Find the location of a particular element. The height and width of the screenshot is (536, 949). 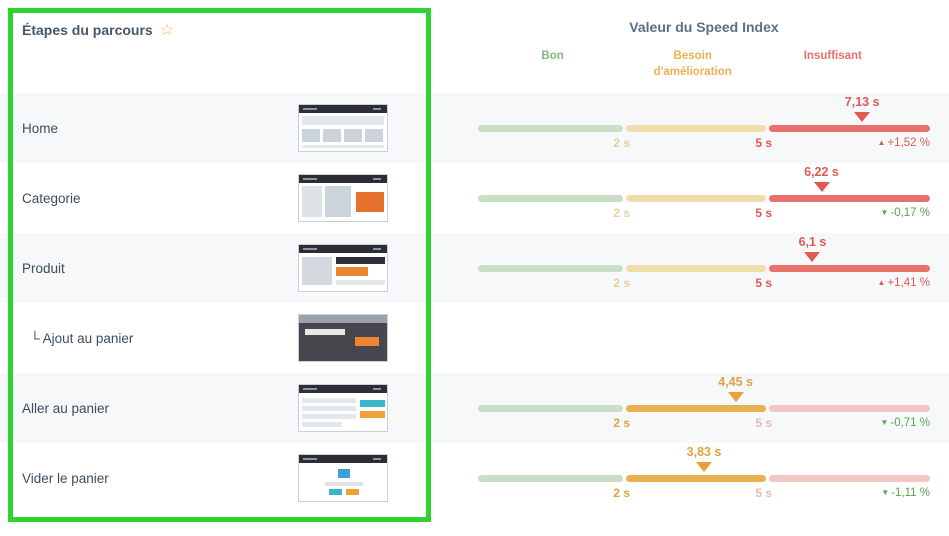

speed-index-value: 6,1 s is located at coordinates (812, 242).